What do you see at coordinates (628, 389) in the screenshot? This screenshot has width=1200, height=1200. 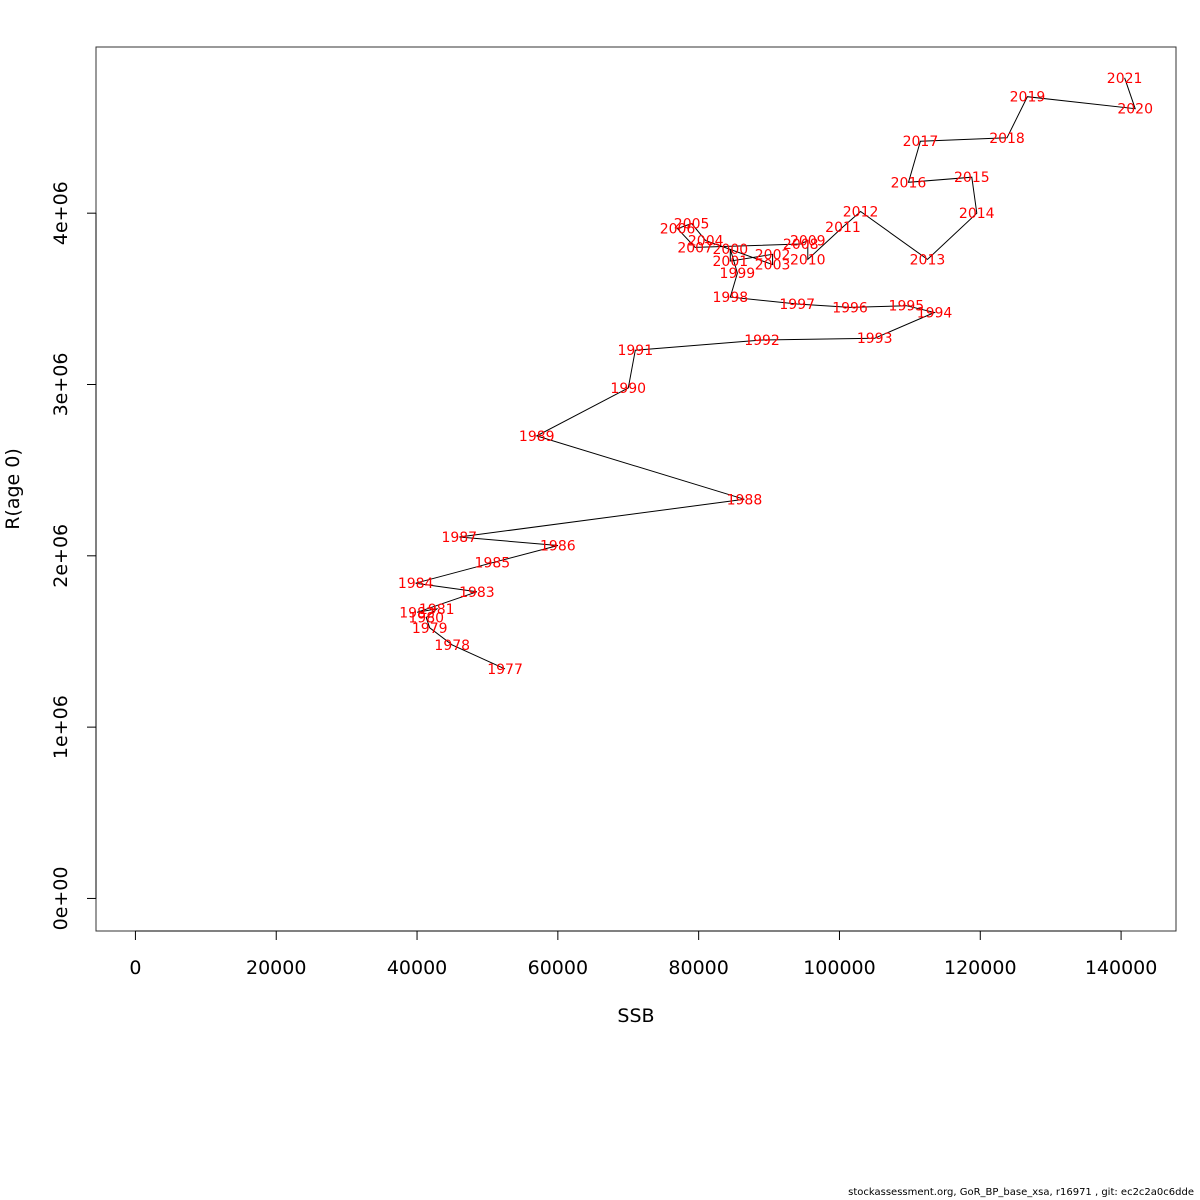 I see `year-label-1990: 1990` at bounding box center [628, 389].